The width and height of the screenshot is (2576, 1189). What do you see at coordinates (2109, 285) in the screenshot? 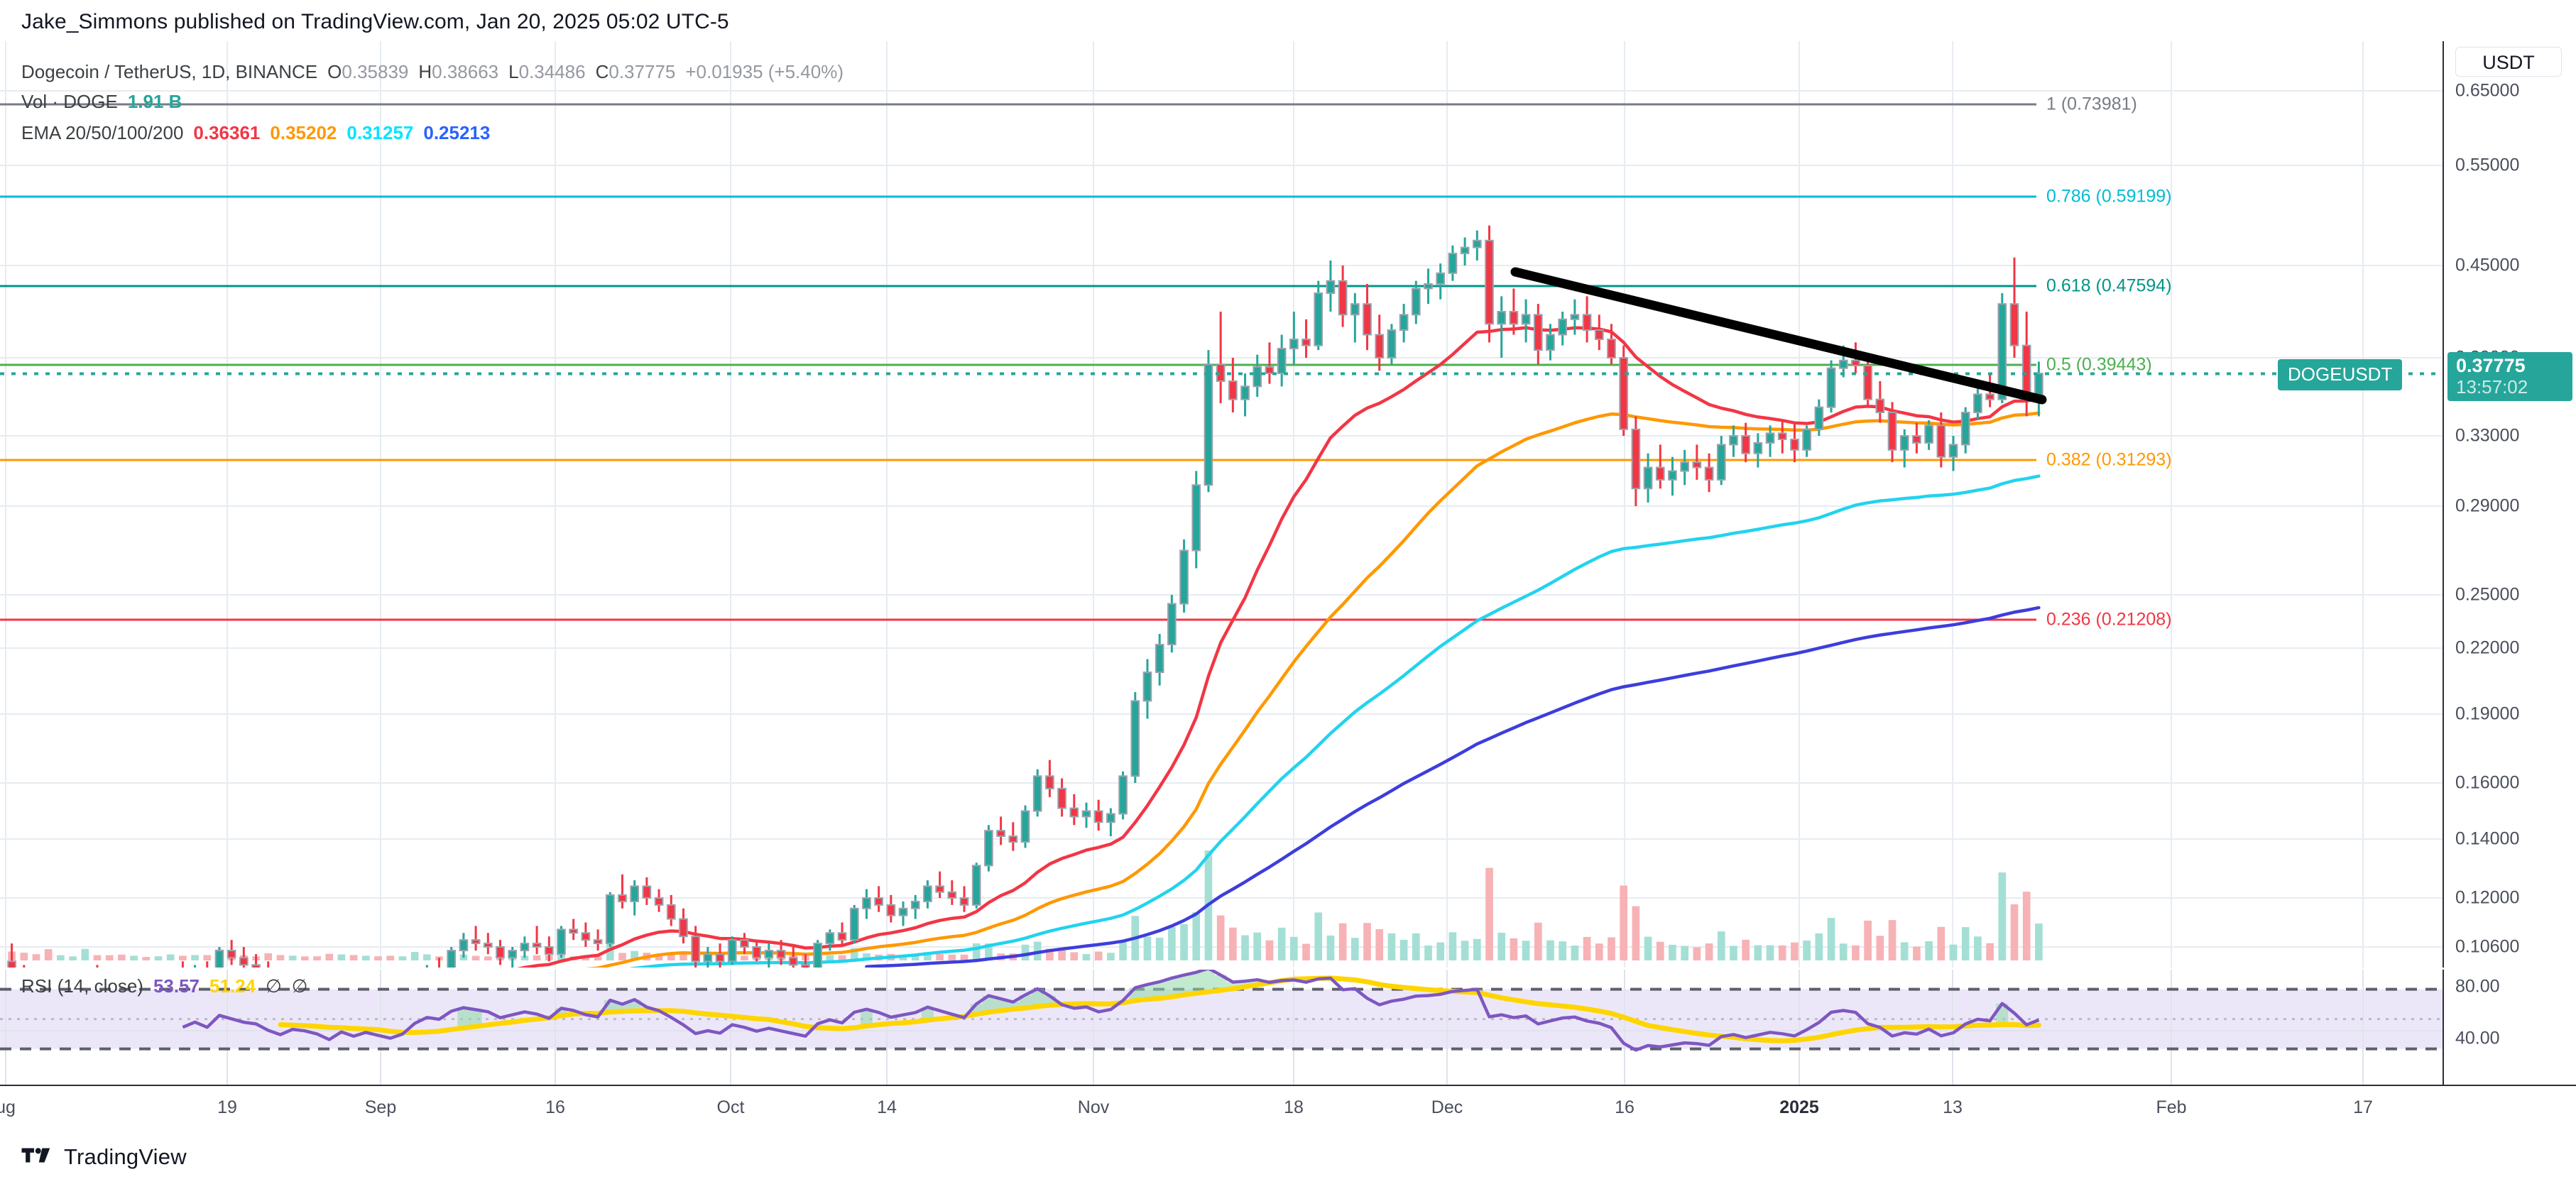
I see `fib-label-0-618: 0.618 (0.47594)` at bounding box center [2109, 285].